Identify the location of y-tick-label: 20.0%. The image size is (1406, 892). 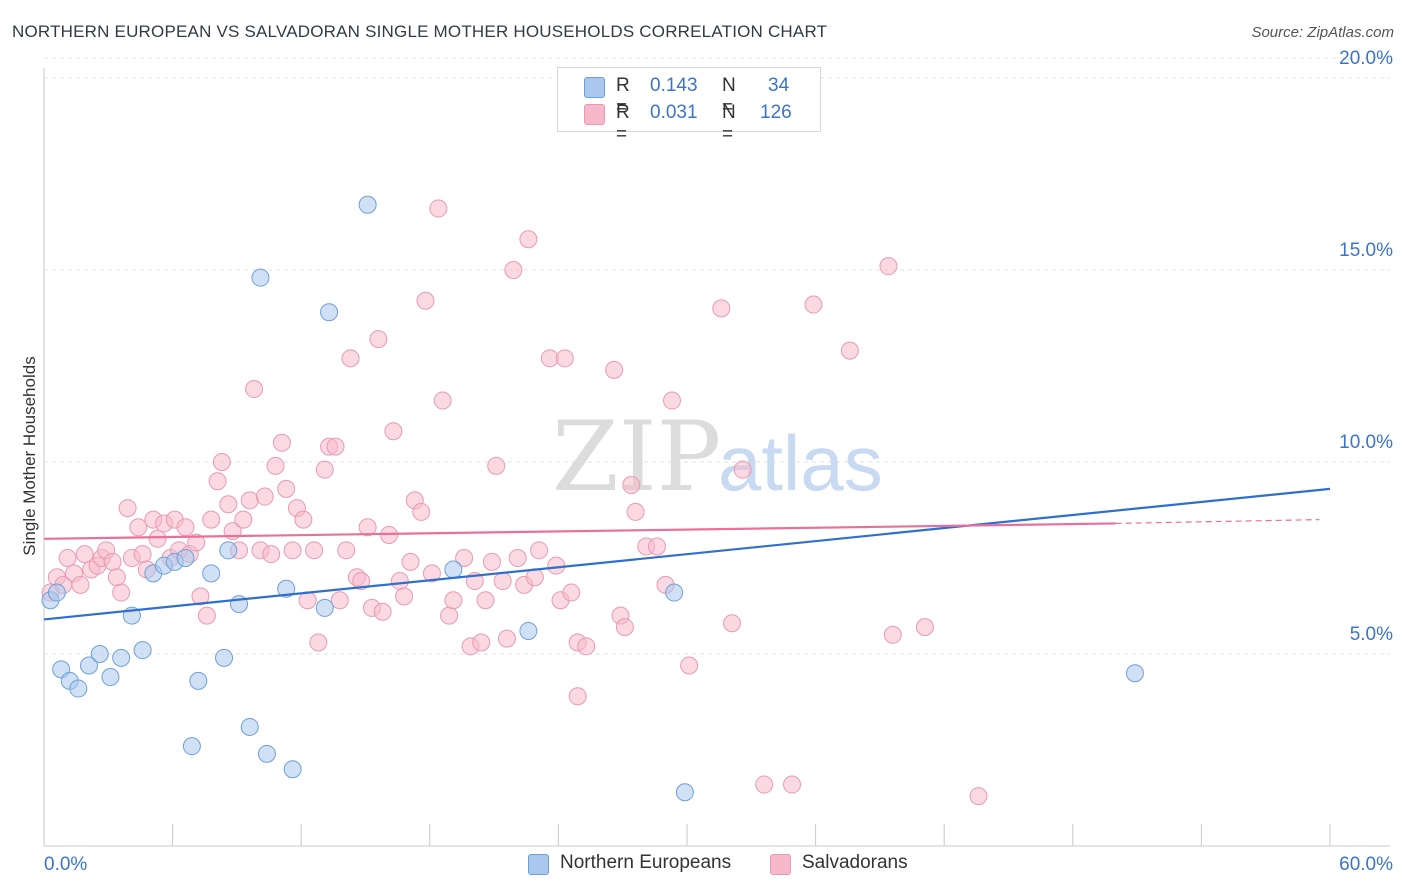
(1366, 58).